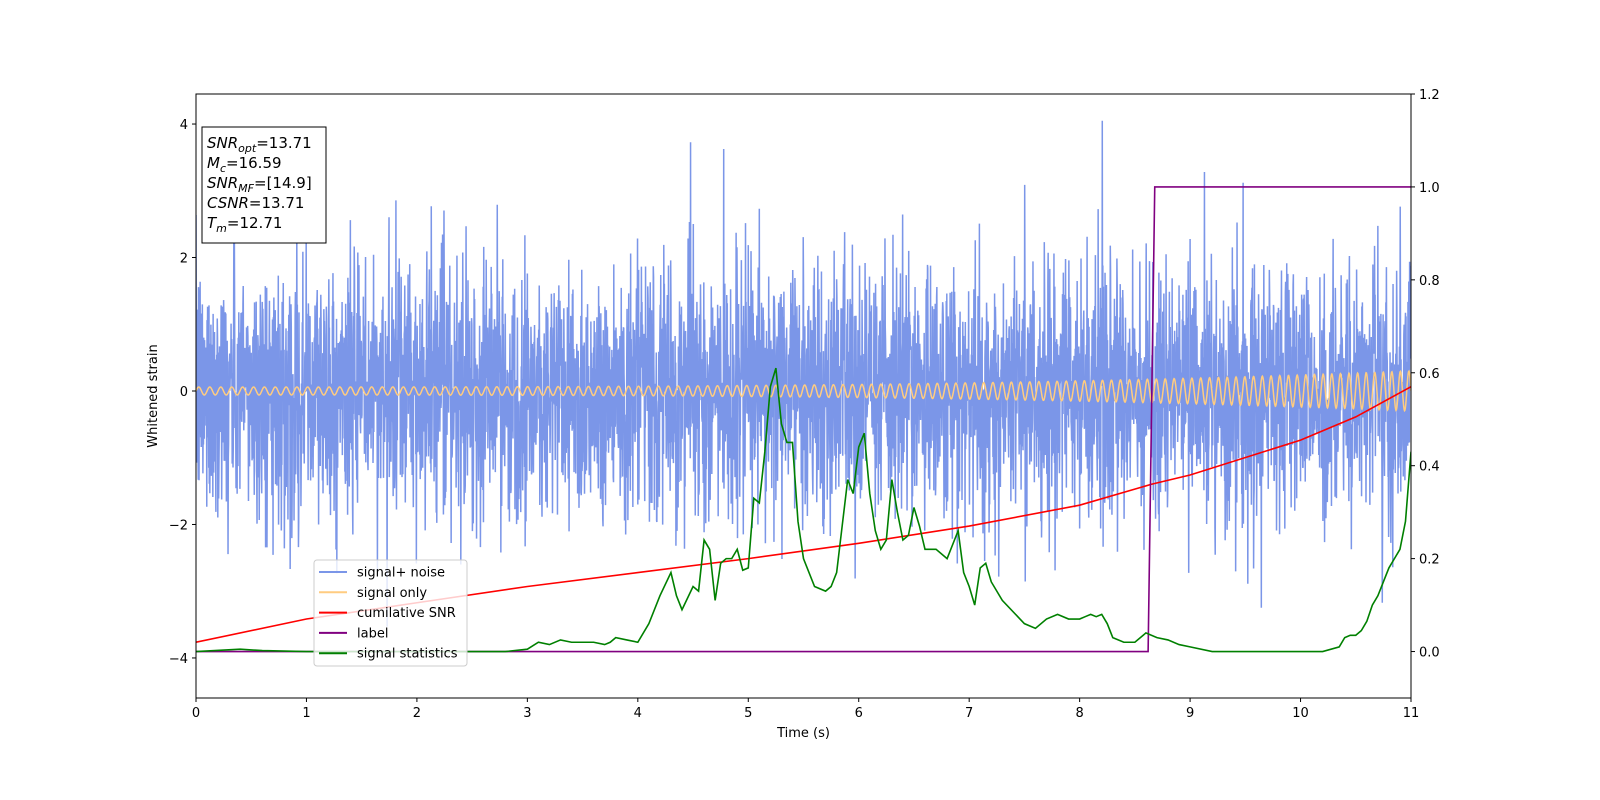  I want to click on y2-tick-label: 0.0, so click(1429, 653).